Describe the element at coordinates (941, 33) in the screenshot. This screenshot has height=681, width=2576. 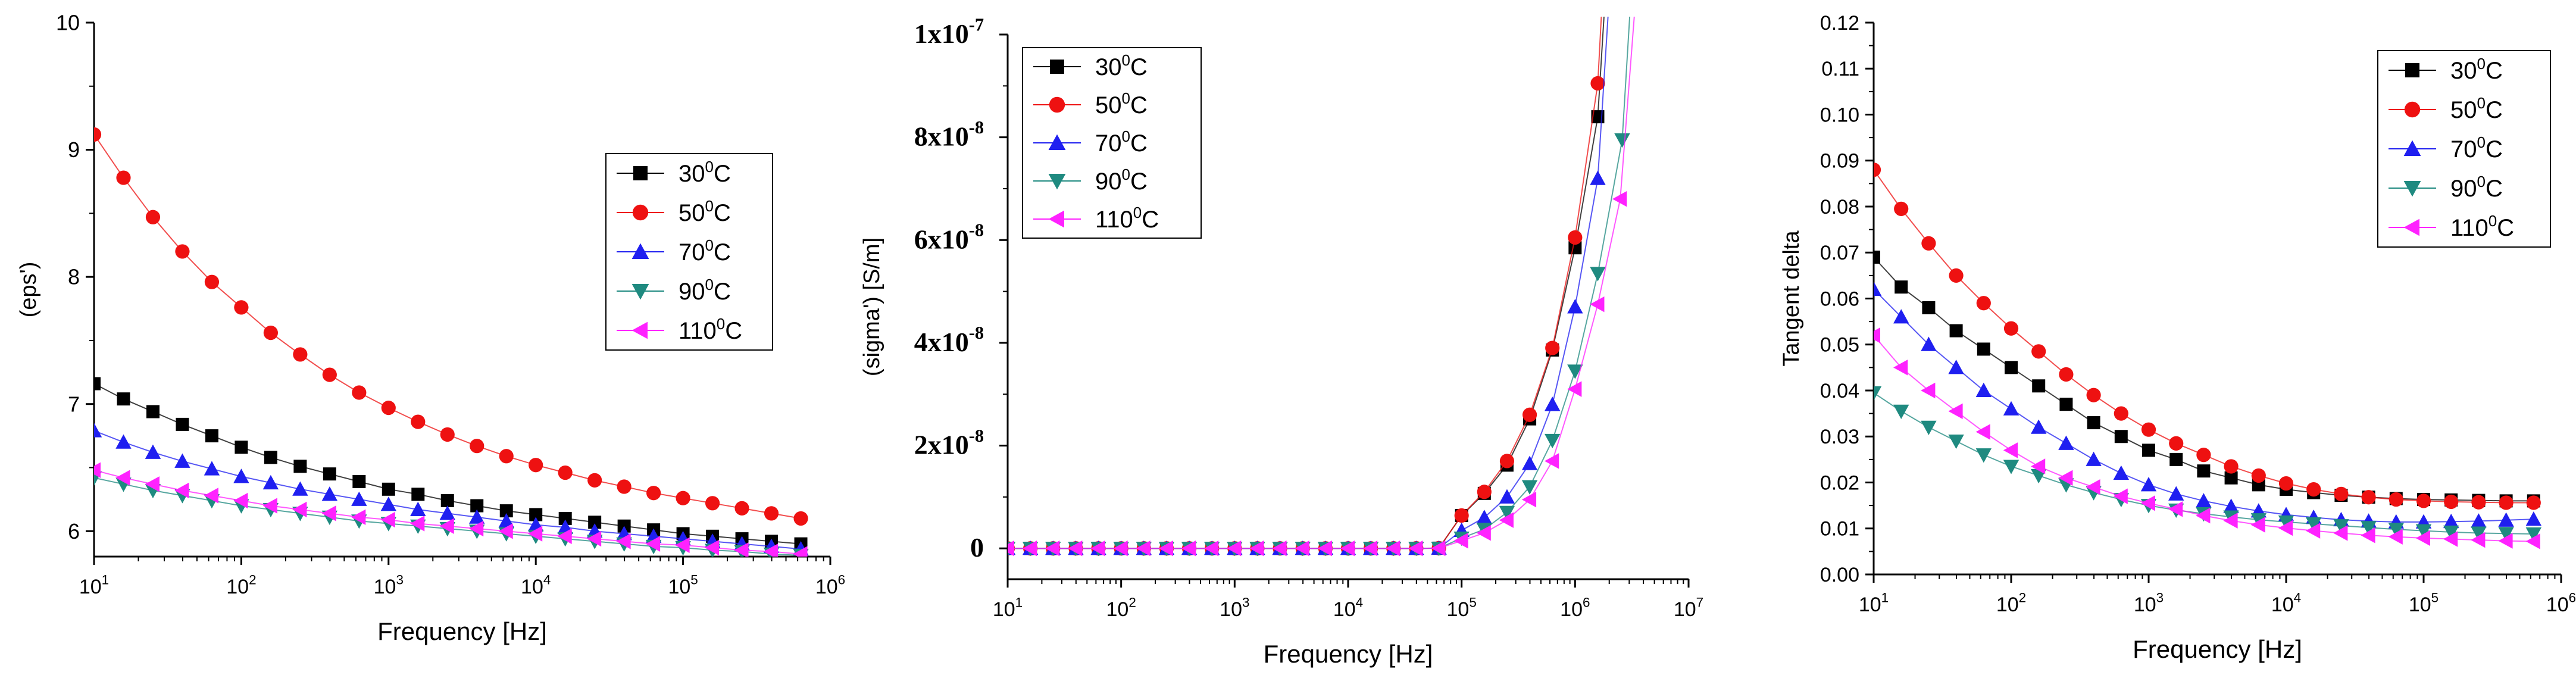
I see `y-tick-label-base: 1x10` at that location.